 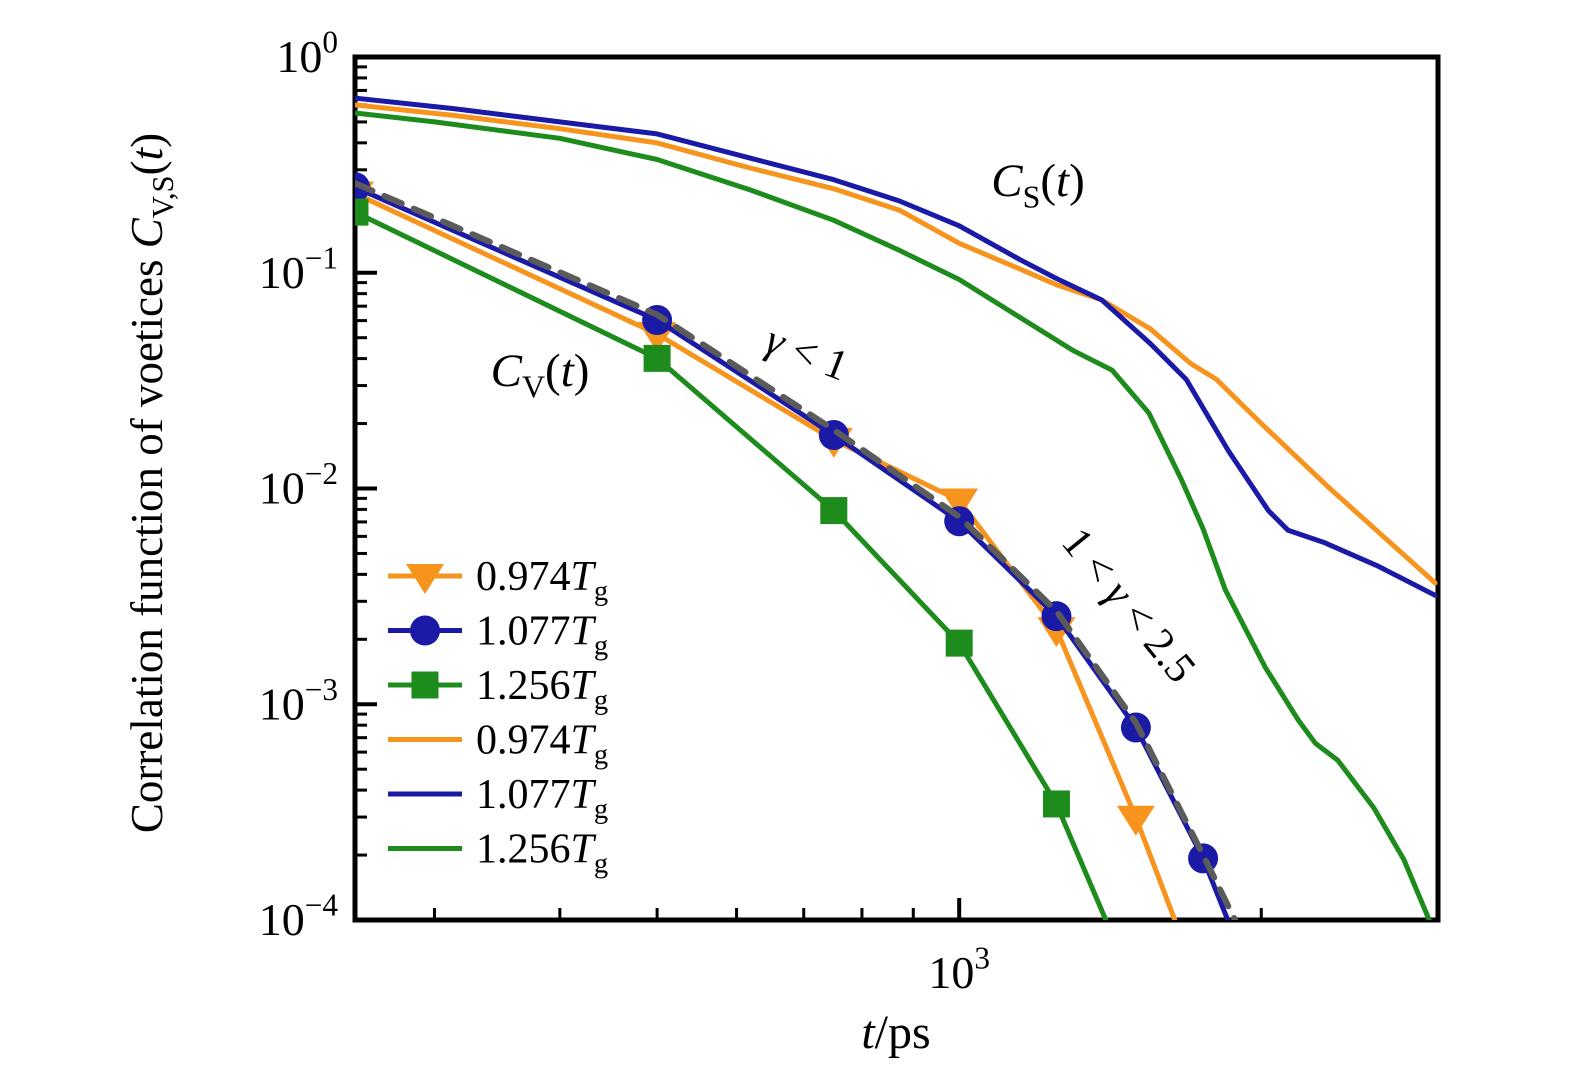 I want to click on y-tick-label: 10⁻², so click(x=298, y=484).